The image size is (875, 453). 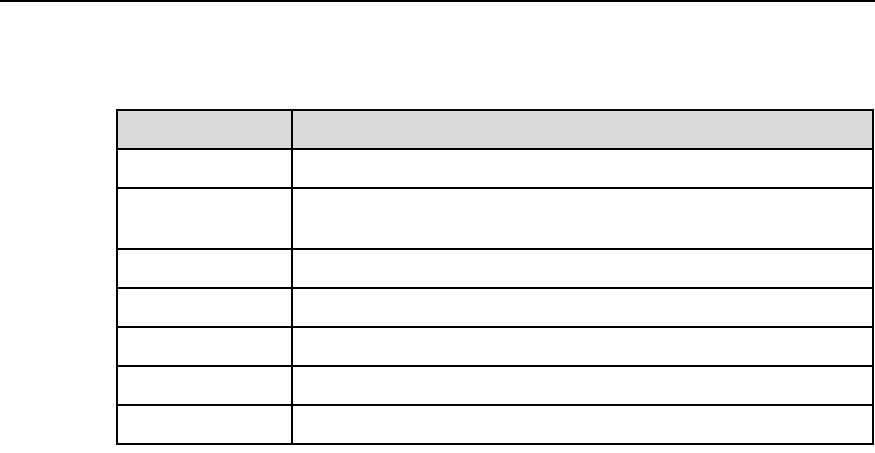 I want to click on table-header-row, so click(x=495, y=129).